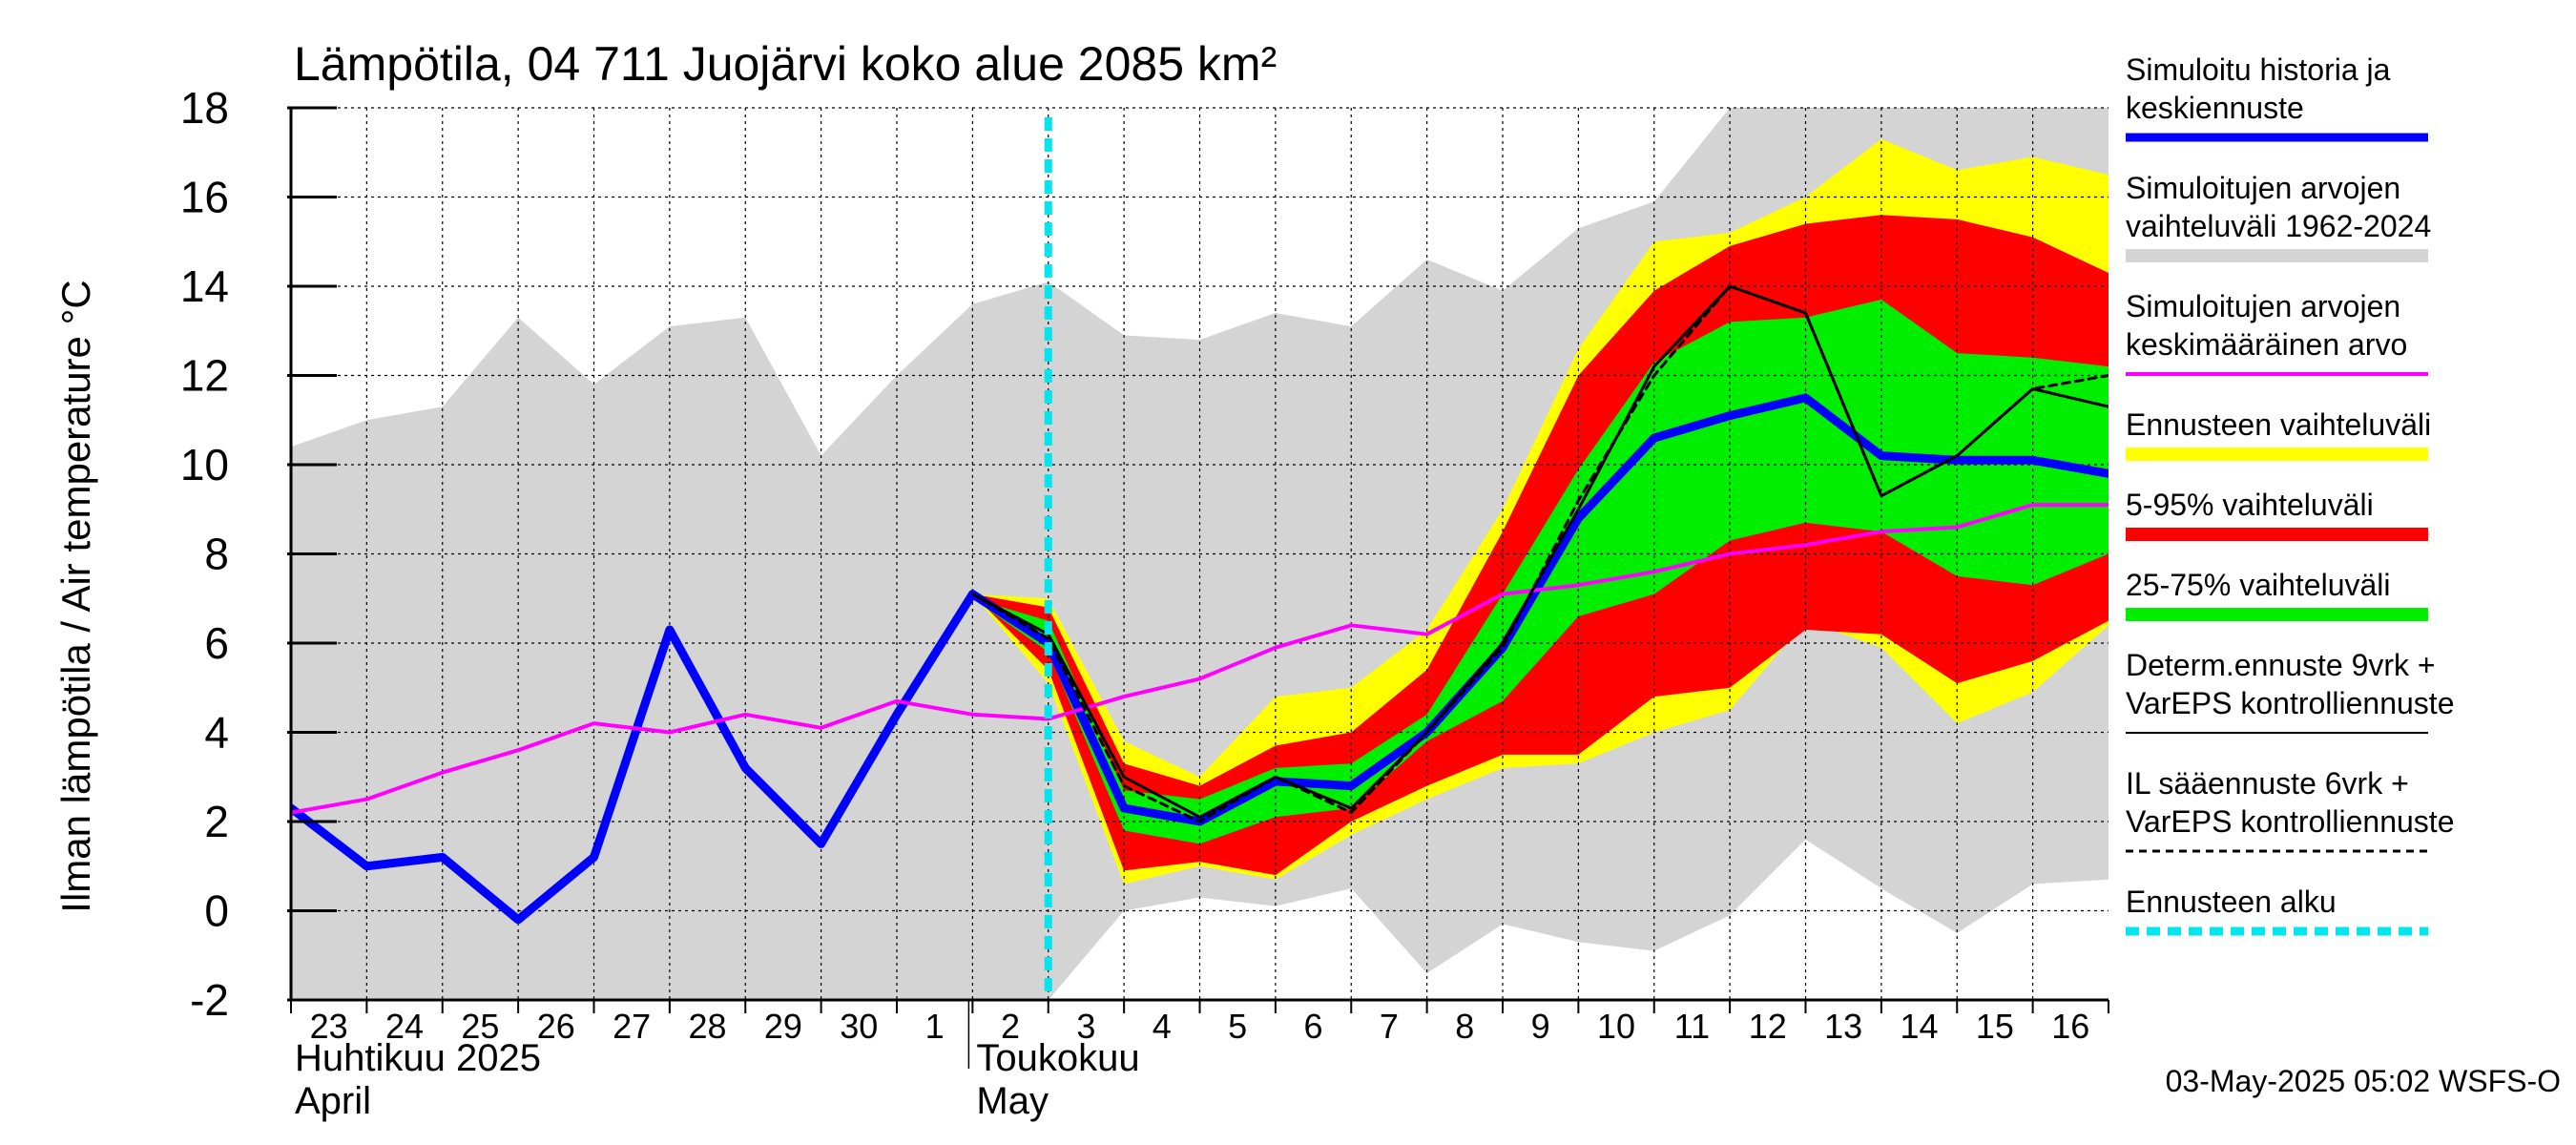  I want to click on x-tick-label: 1, so click(935, 1026).